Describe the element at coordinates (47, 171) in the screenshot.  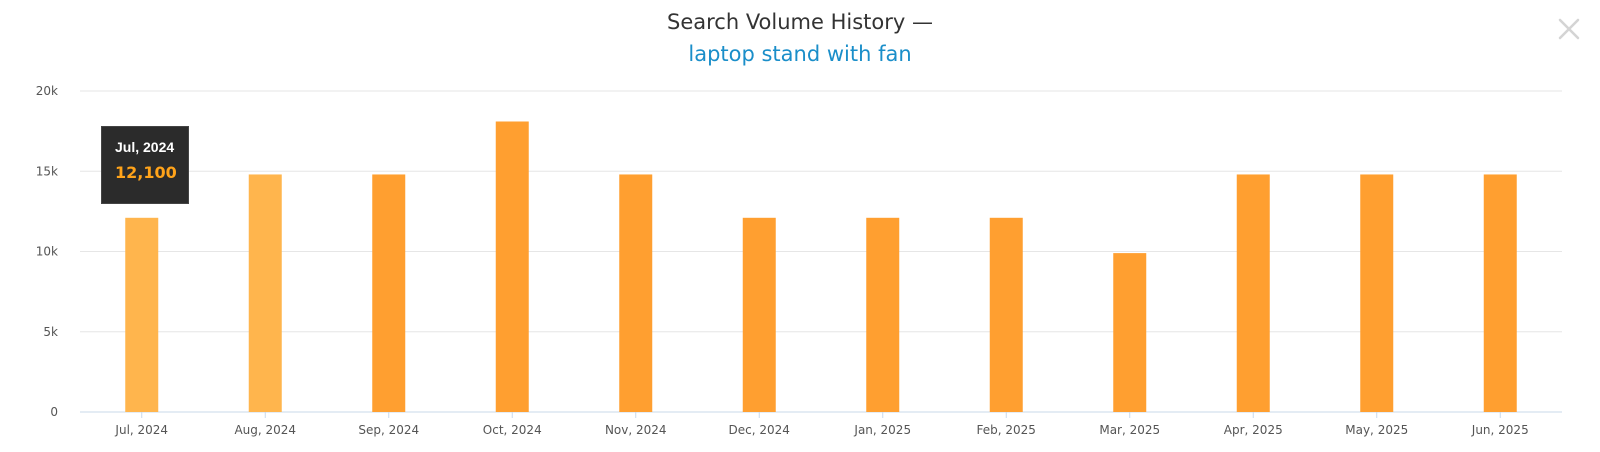
I see `y-tick-label: 15k` at that location.